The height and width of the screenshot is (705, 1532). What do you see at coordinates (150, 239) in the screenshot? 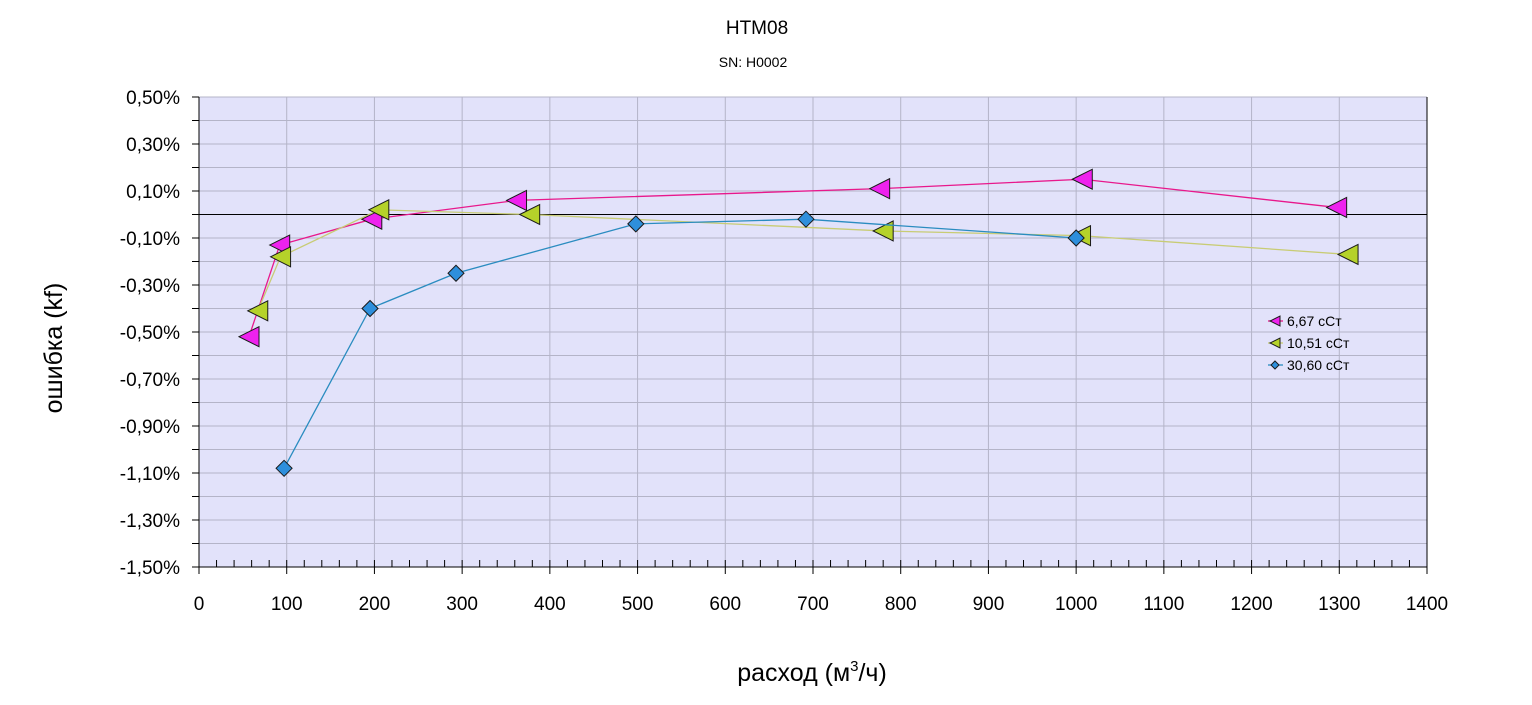
I see `y-tick-label: -0,10%` at bounding box center [150, 239].